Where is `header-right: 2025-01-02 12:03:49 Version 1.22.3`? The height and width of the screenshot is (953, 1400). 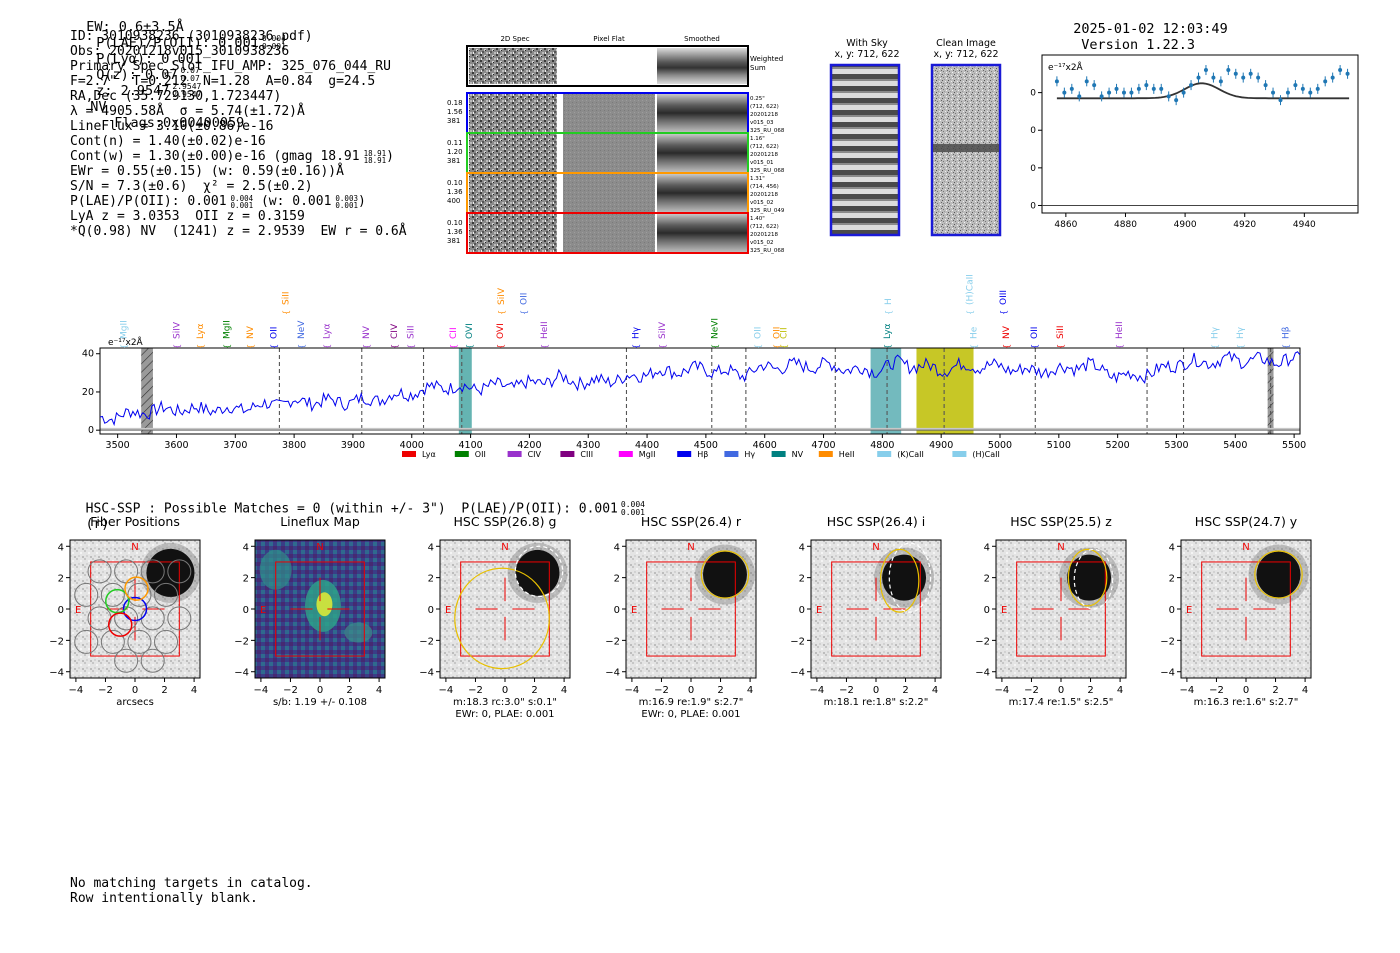 header-right: 2025-01-02 12:03:49 Version 1.22.3 is located at coordinates (1142, 29).